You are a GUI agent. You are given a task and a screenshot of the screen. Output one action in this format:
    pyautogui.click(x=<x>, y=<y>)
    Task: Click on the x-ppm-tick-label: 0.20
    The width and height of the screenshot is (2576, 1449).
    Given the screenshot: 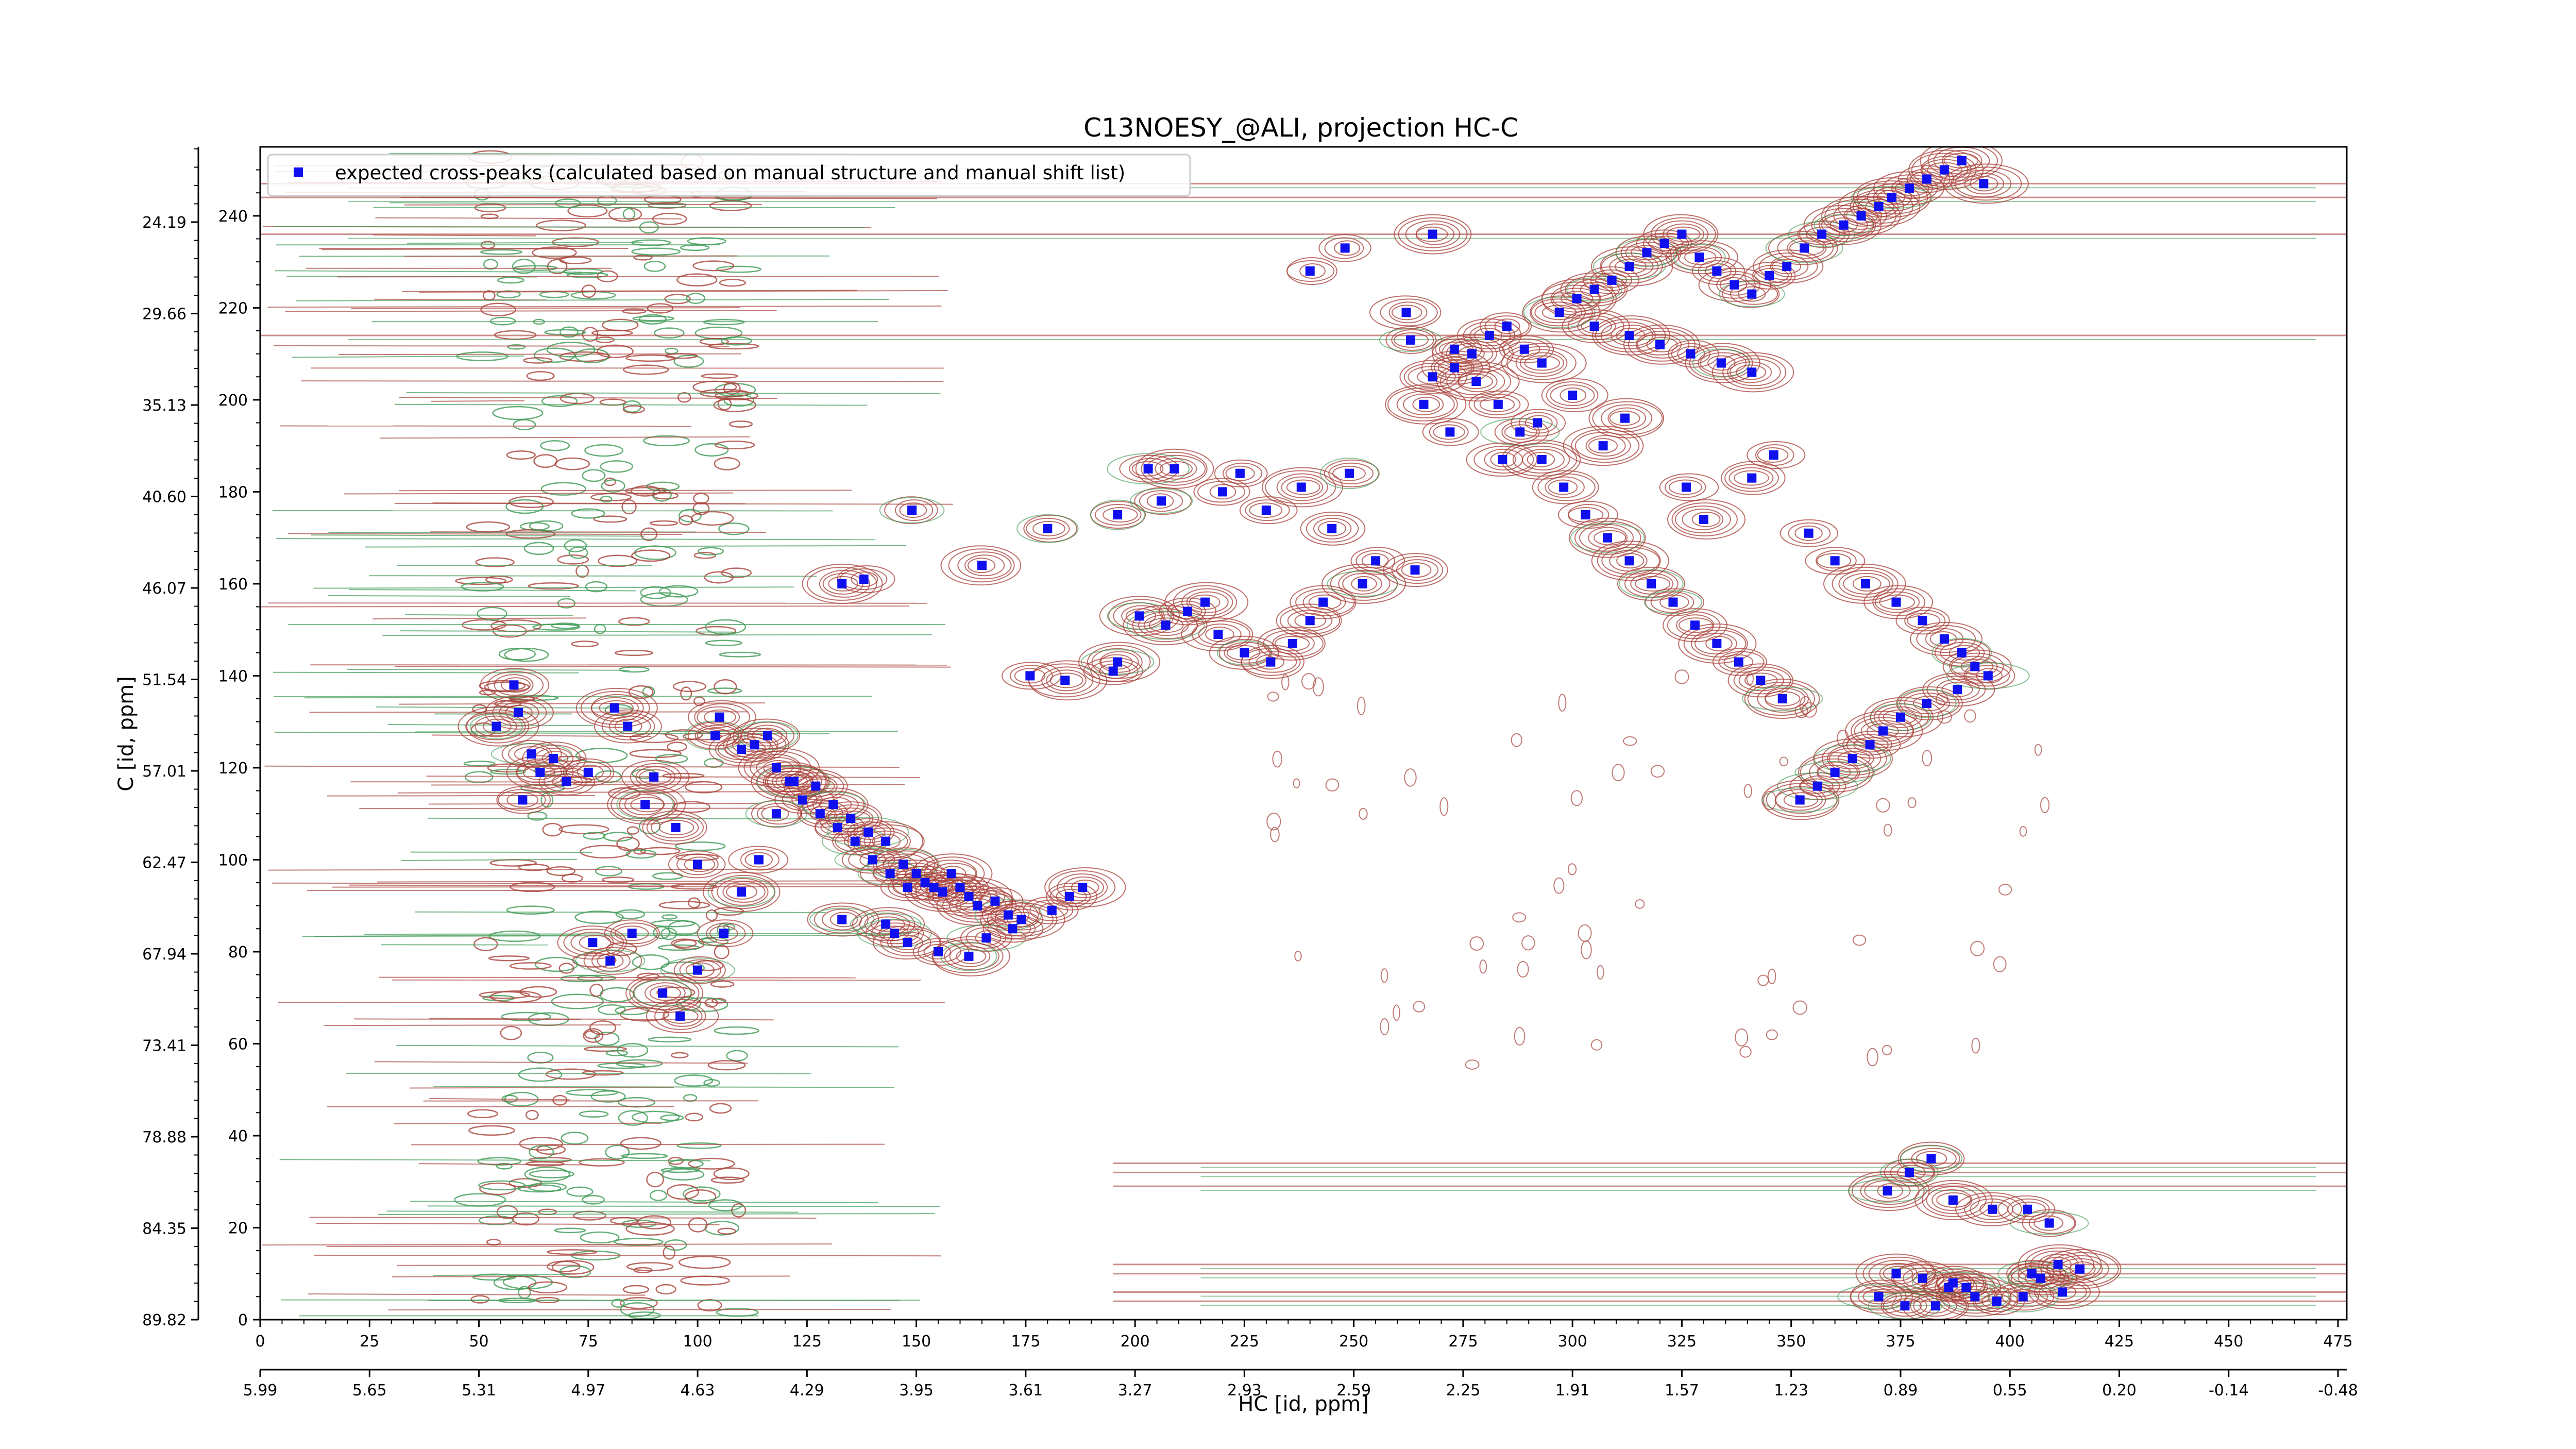 What is the action you would take?
    pyautogui.click(x=2119, y=1390)
    